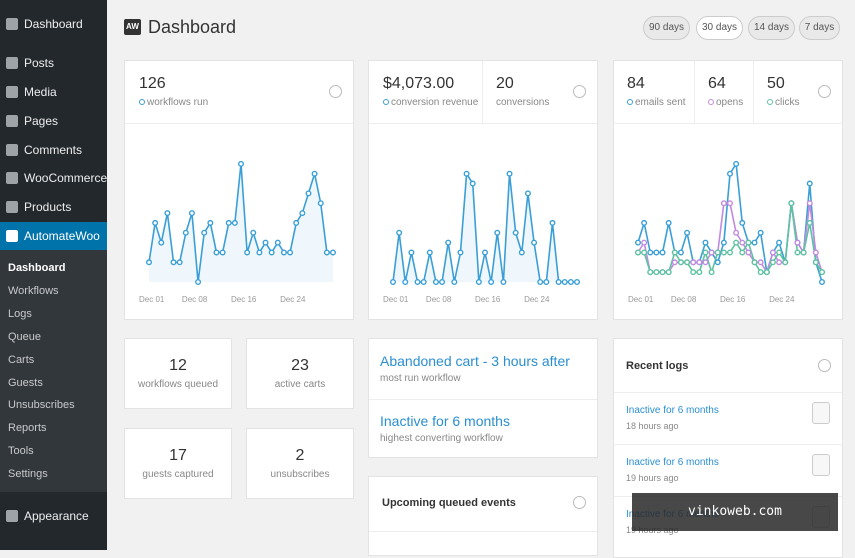  What do you see at coordinates (21, 451) in the screenshot?
I see `submenu-item: Tools` at bounding box center [21, 451].